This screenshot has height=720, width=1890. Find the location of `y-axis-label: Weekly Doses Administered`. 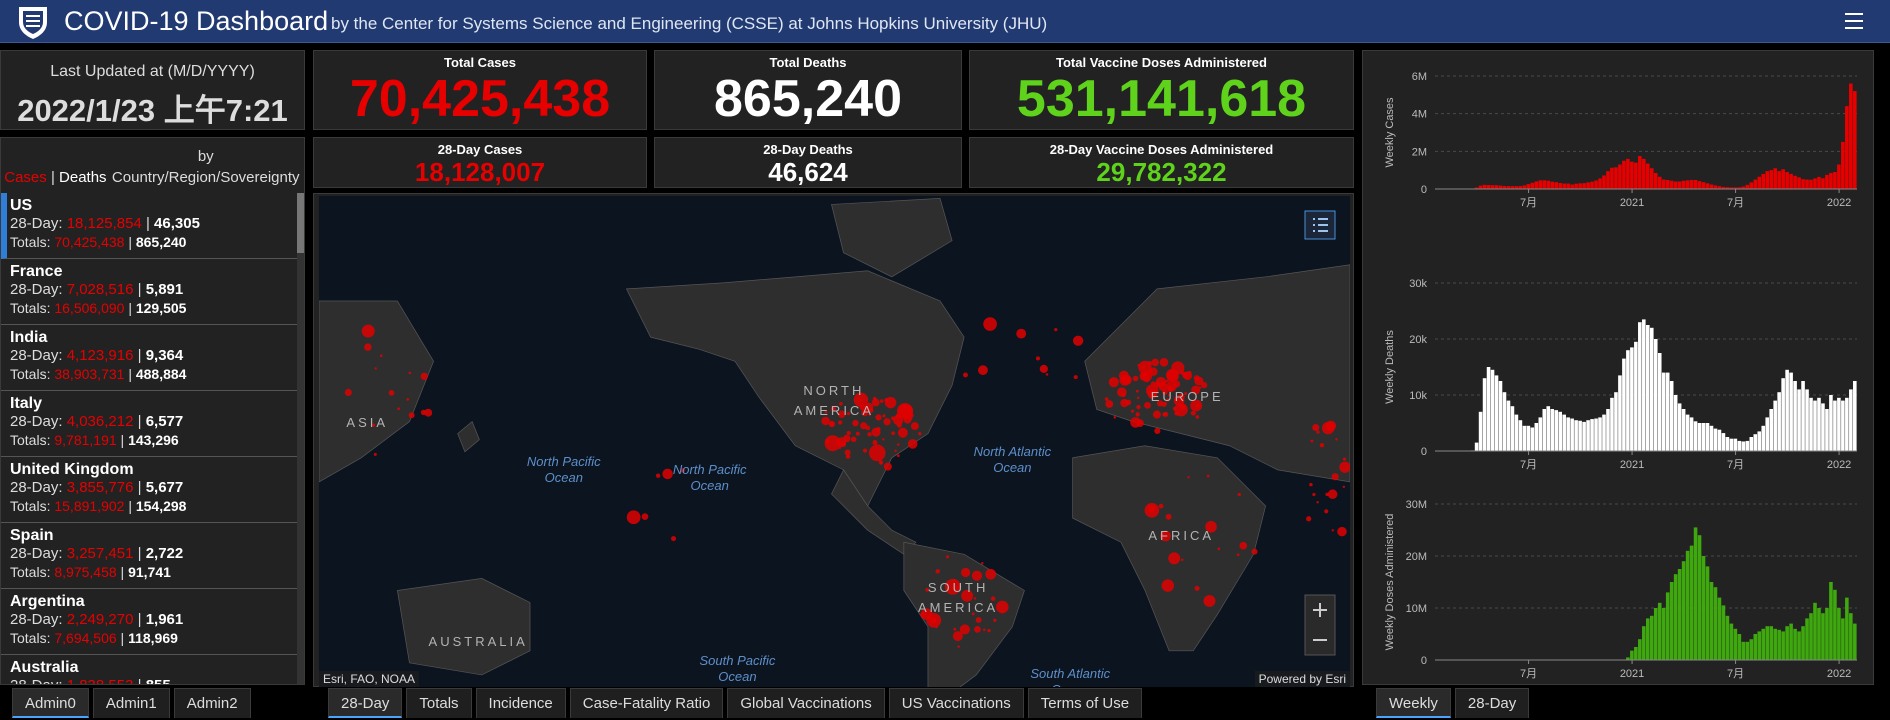

y-axis-label: Weekly Doses Administered is located at coordinates (1390, 582).